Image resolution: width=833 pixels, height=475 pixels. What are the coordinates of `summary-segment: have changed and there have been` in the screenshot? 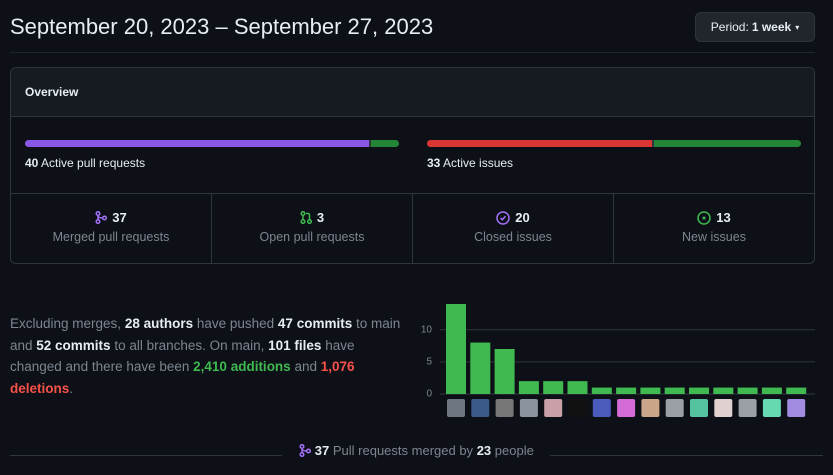 It's located at (182, 356).